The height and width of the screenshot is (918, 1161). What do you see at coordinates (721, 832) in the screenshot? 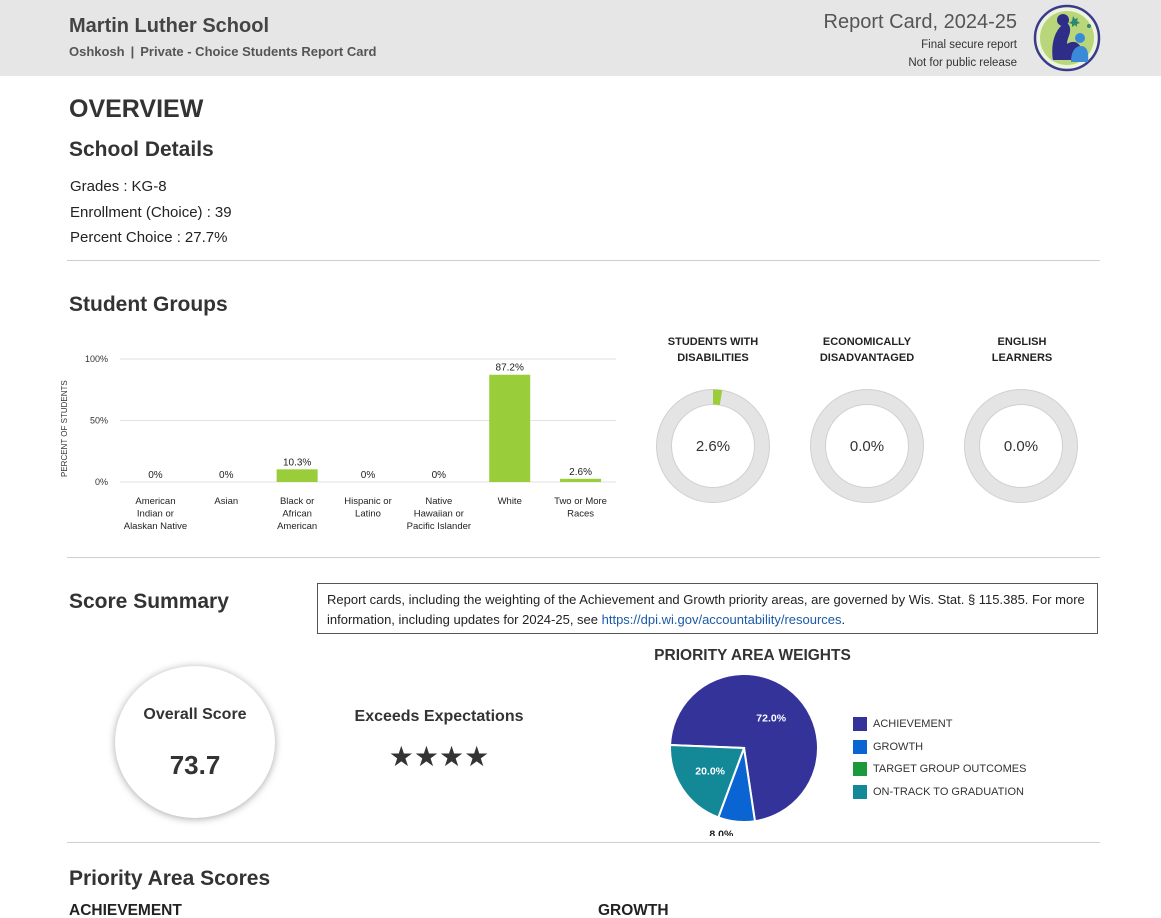
I see `pie-slice-label: 8.0%` at bounding box center [721, 832].